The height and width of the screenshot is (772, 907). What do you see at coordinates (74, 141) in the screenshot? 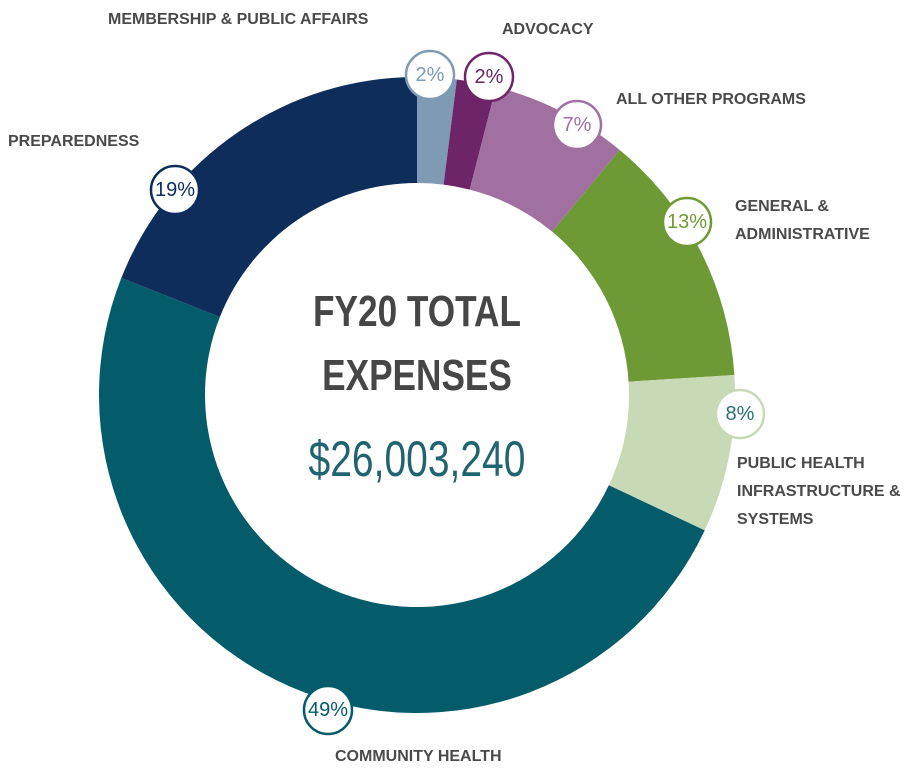
I see `category-label: PREPAREDNESS` at bounding box center [74, 141].